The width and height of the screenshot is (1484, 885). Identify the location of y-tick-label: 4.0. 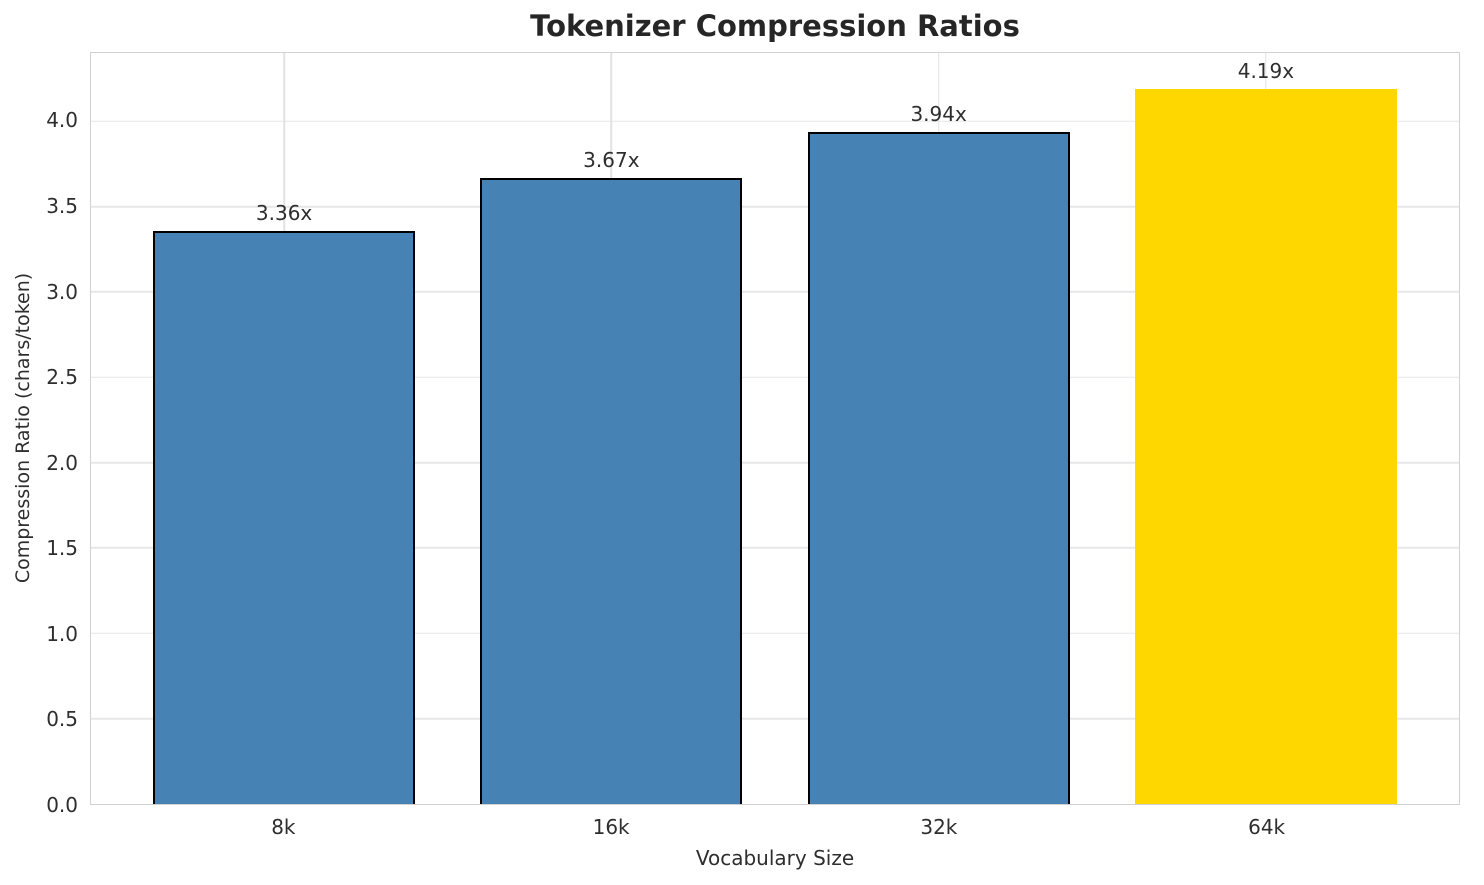
(62, 120).